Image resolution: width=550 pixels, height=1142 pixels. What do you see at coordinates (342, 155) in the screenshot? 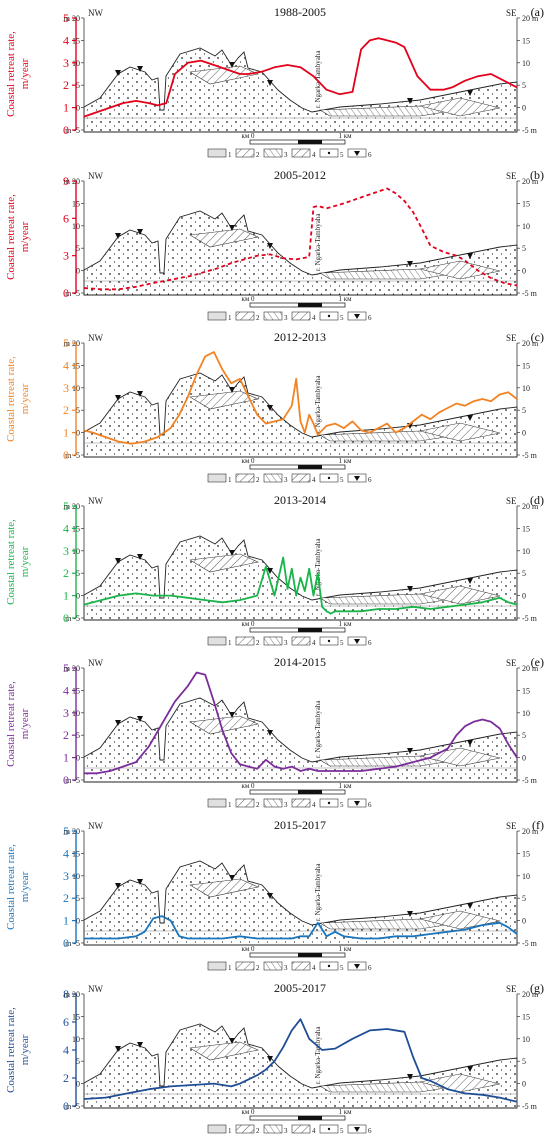
I see `legend-number: 5` at bounding box center [342, 155].